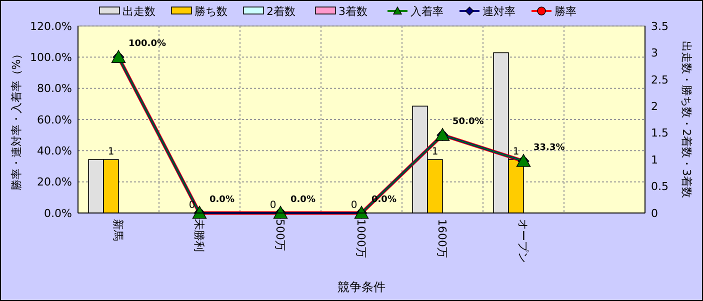 This screenshot has height=301, width=703. I want to click on x-tick-label: 1000万, so click(361, 238).